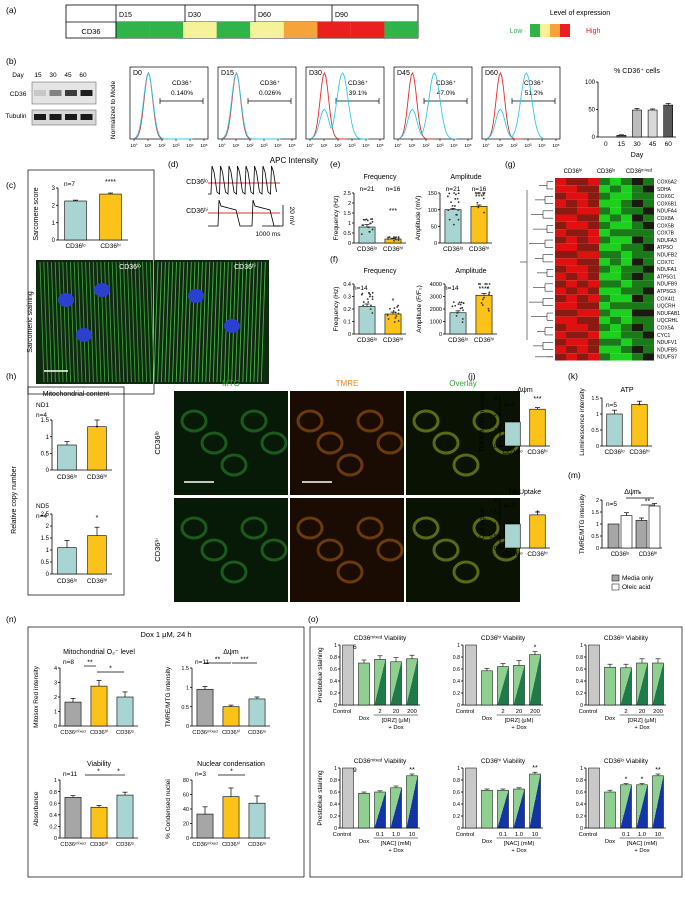  Describe the element at coordinates (333, 805) in the screenshot. I see `y-tick-label: 0.4` at that location.